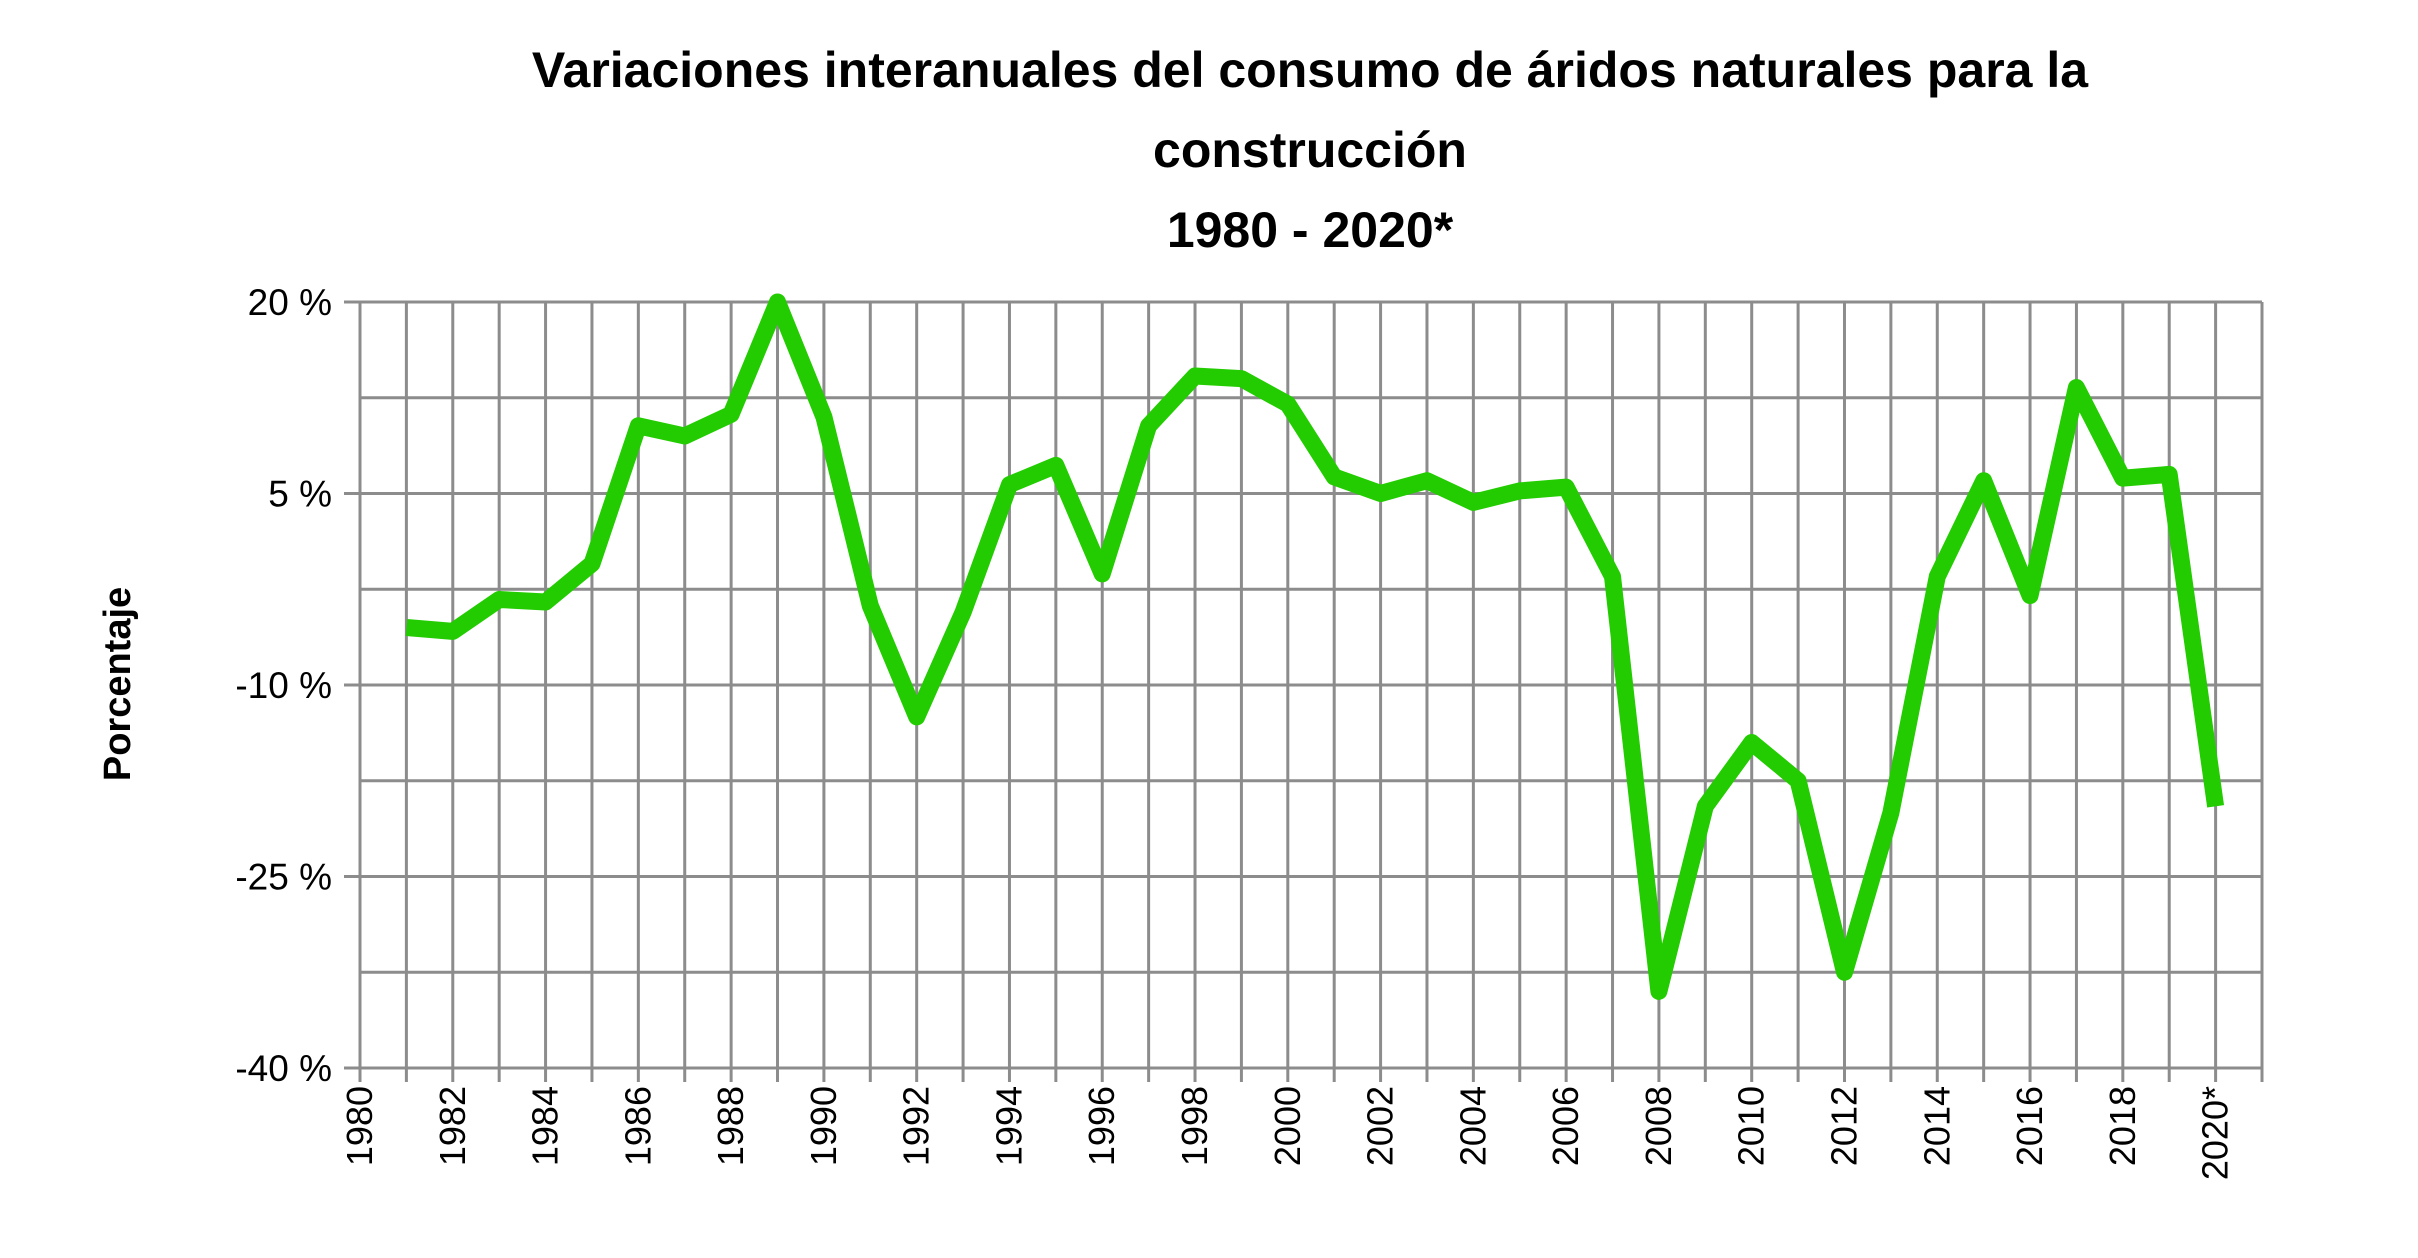  What do you see at coordinates (1658, 1126) in the screenshot?
I see `x-tick-label: 2008` at bounding box center [1658, 1126].